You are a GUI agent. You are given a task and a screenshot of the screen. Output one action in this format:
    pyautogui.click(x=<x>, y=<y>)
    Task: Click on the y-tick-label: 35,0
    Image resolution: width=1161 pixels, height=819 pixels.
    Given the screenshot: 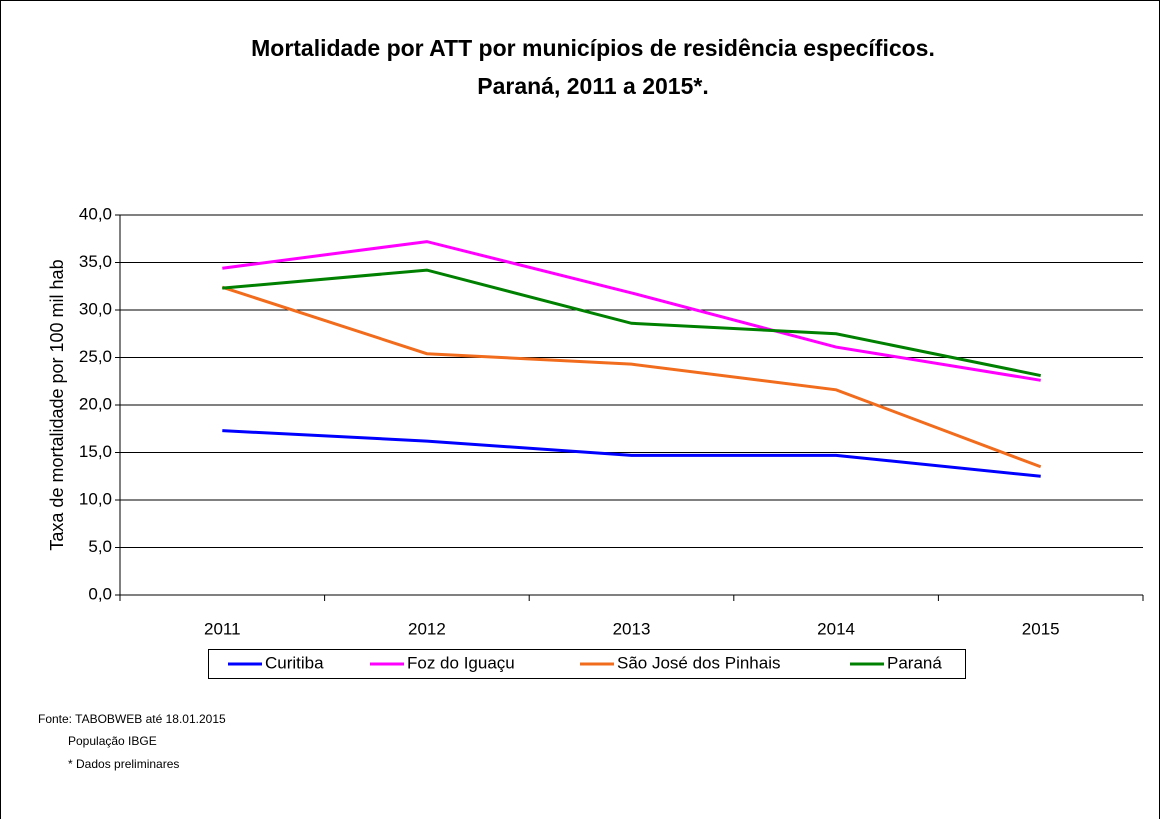 What is the action you would take?
    pyautogui.click(x=95, y=261)
    